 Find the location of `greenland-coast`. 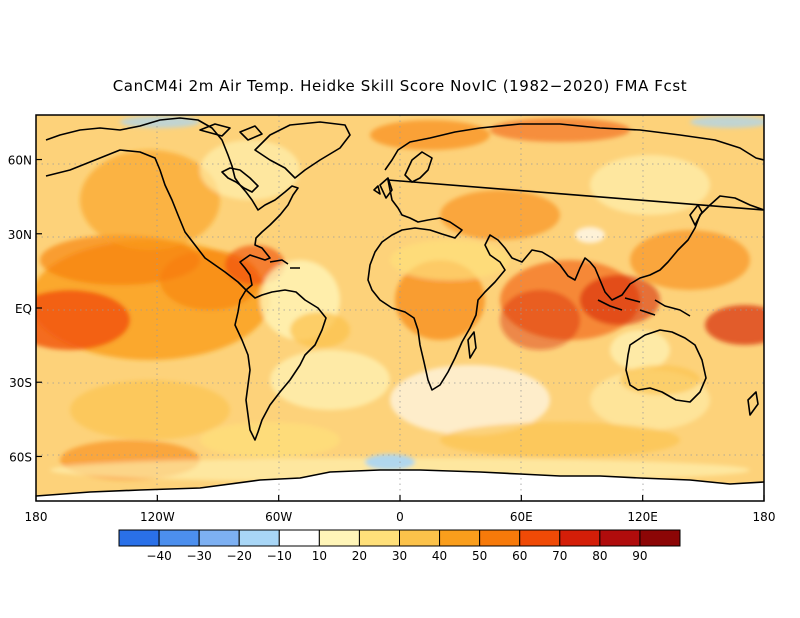

greenland-coast is located at coordinates (302, 150).